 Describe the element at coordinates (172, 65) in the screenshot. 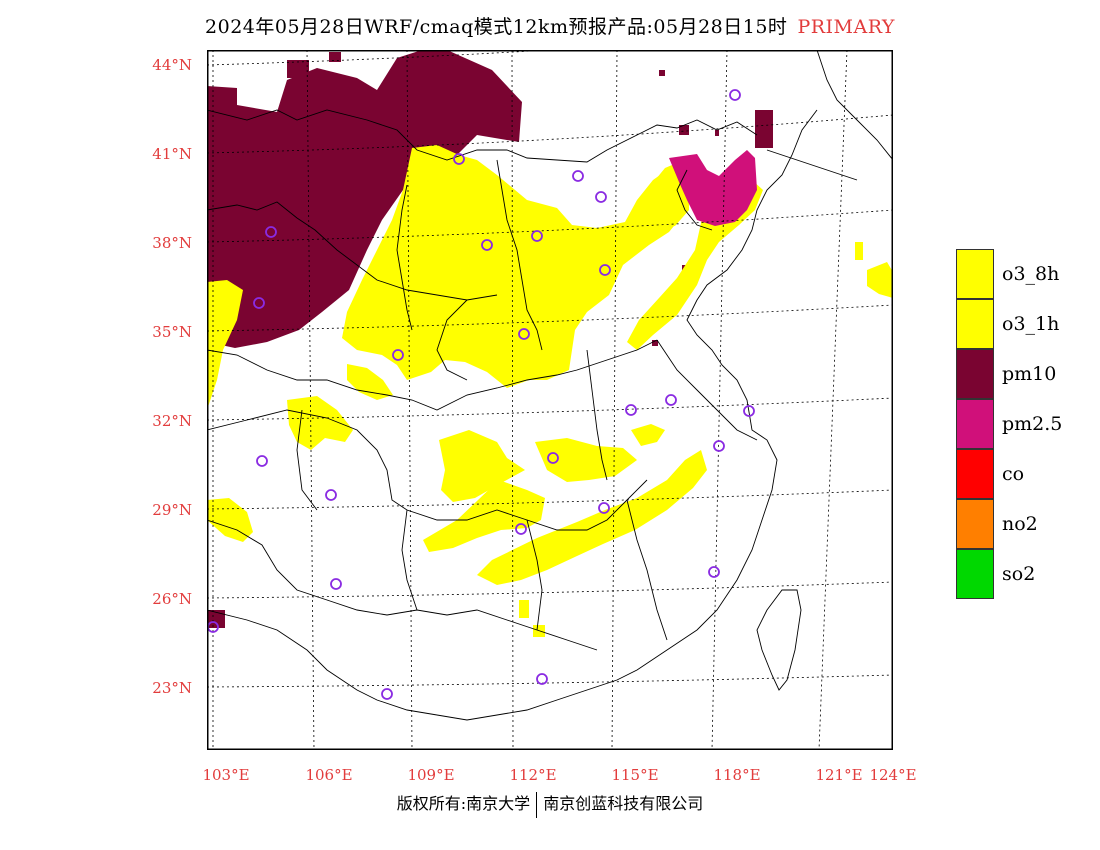

I see `lat-label-44: 44°N` at that location.